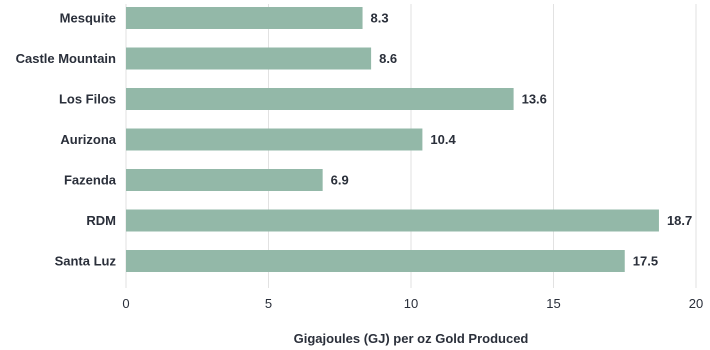 Image resolution: width=710 pixels, height=350 pixels. Describe the element at coordinates (274, 139) in the screenshot. I see `bar-aurizona` at that location.